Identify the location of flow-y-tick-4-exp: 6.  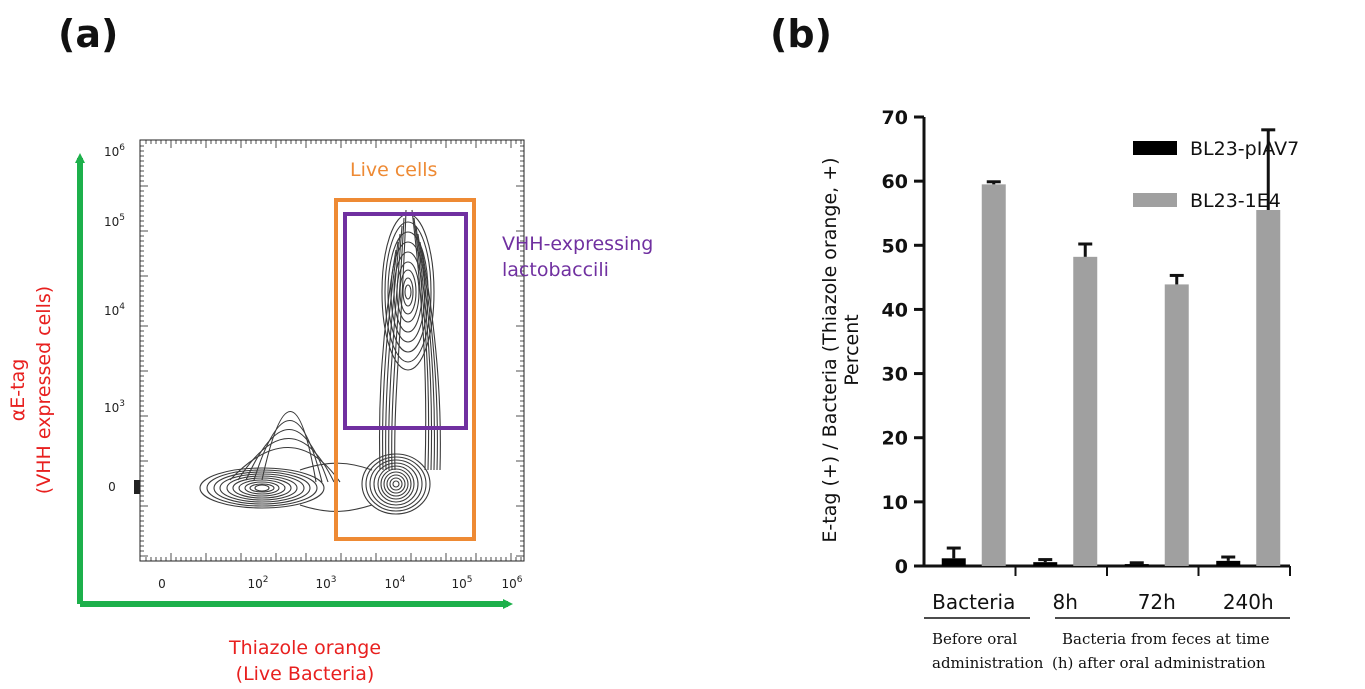
(122, 148).